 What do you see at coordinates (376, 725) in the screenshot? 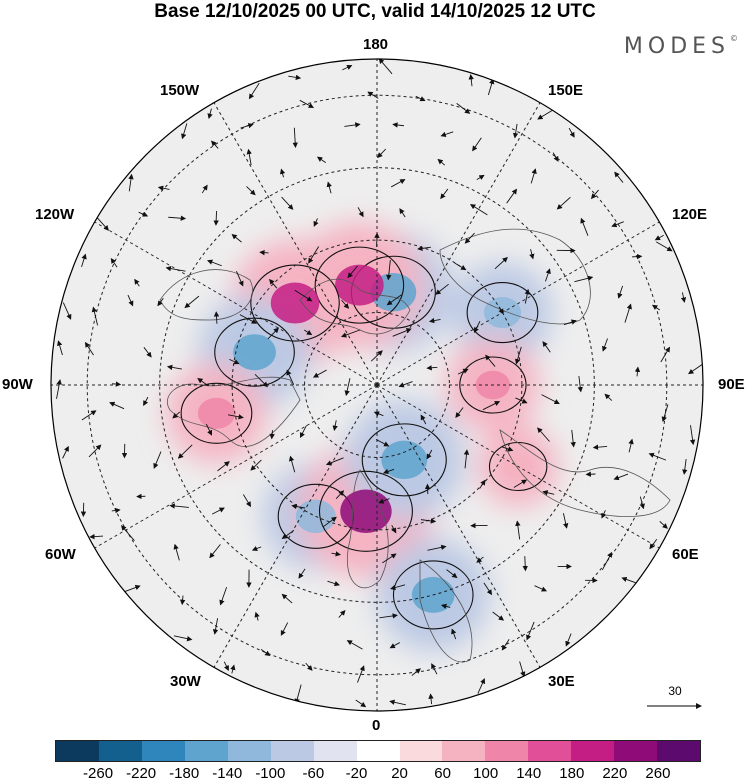
I see `lon-label-0: 0` at bounding box center [376, 725].